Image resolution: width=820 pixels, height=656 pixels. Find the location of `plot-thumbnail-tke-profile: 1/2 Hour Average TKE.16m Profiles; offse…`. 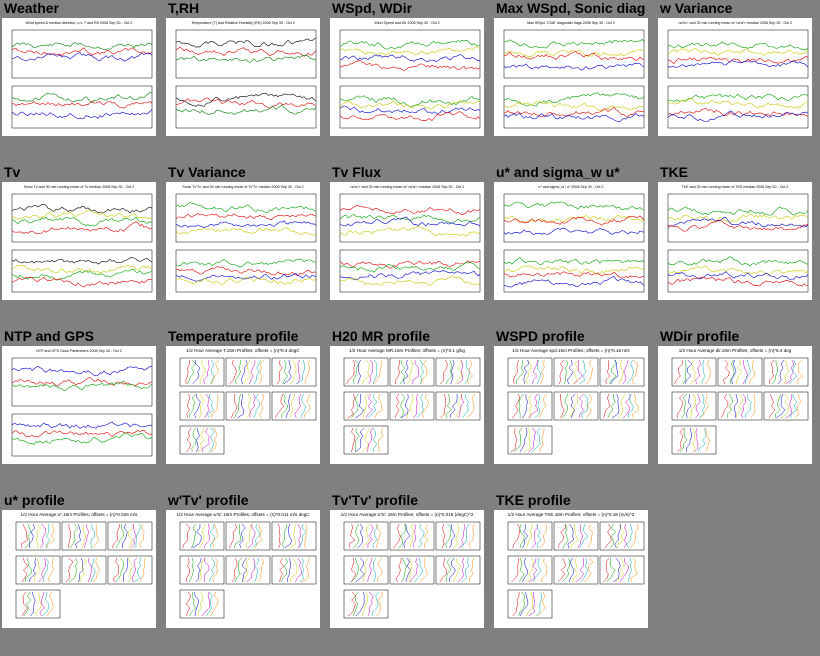

plot-thumbnail-tke-profile: 1/2 Hour Average TKE.16m Profiles; offse… is located at coordinates (571, 569).